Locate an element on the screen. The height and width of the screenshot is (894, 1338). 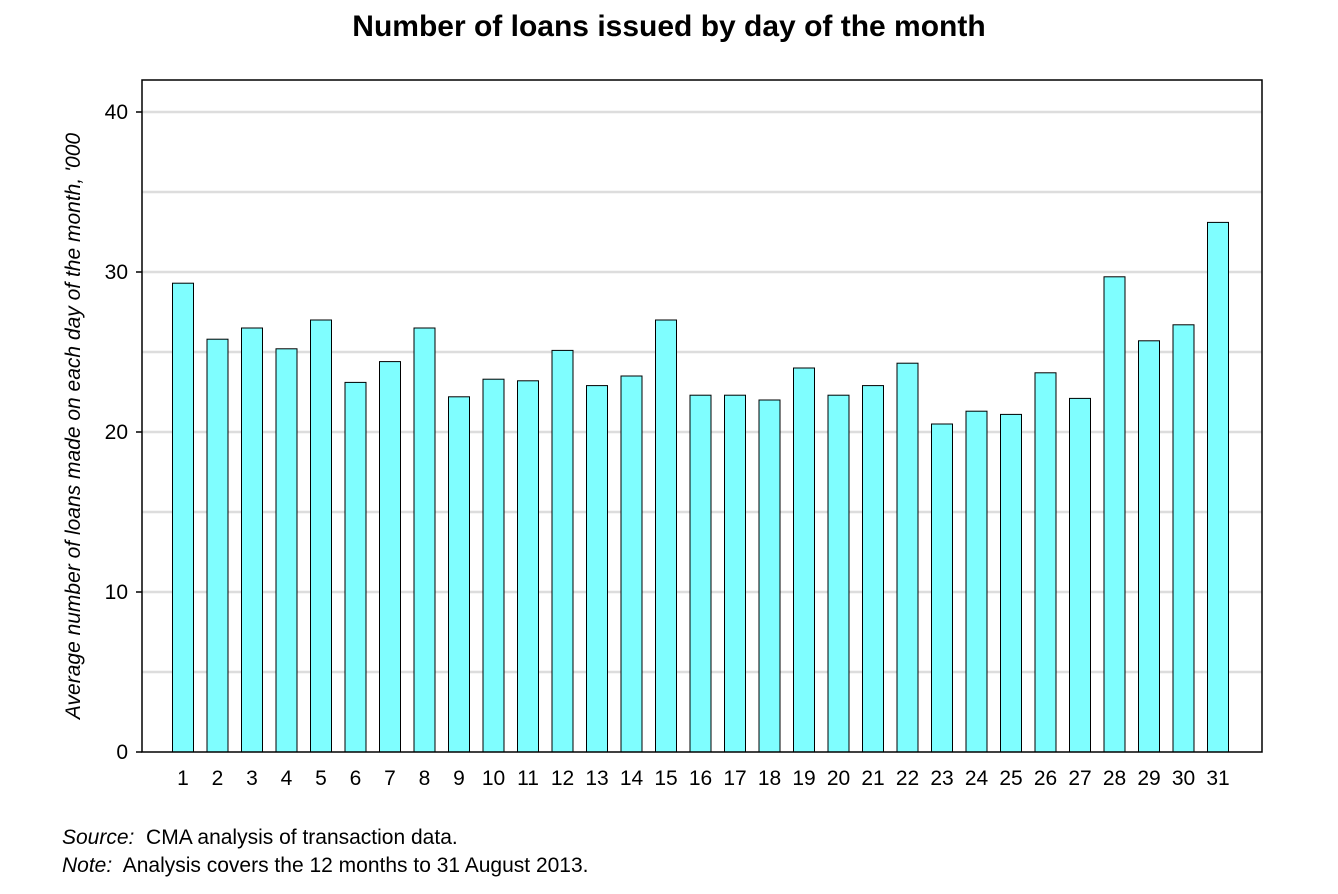
x-tick-label: 12 is located at coordinates (562, 778).